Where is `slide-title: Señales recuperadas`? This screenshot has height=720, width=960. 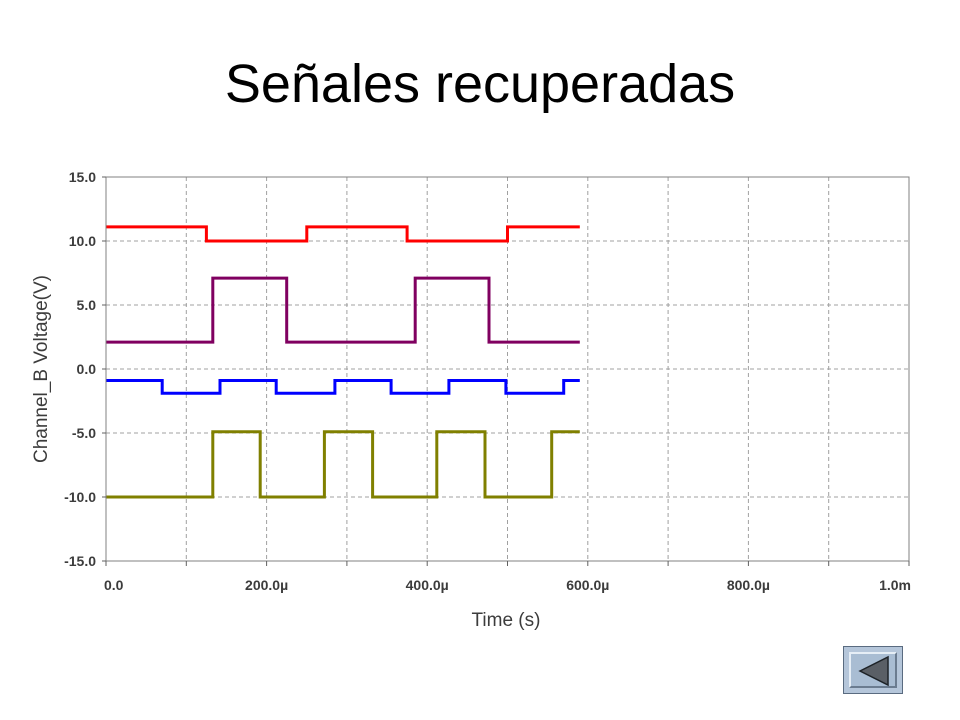
slide-title: Señales recuperadas is located at coordinates (480, 84).